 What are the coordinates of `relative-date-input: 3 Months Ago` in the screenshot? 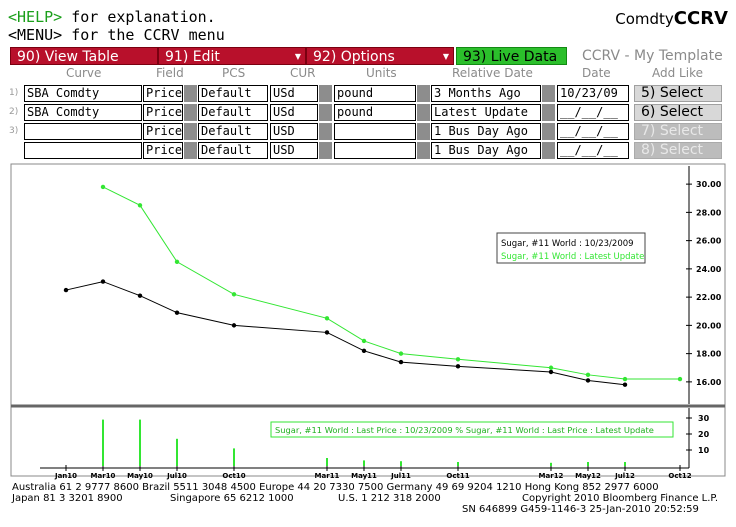 It's located at (486, 93).